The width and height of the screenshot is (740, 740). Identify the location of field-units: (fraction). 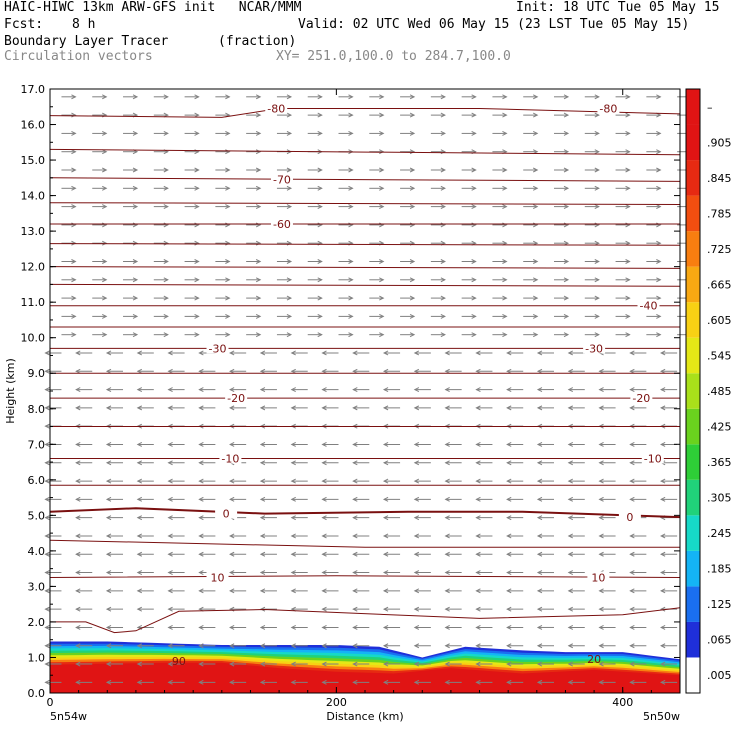
(257, 41).